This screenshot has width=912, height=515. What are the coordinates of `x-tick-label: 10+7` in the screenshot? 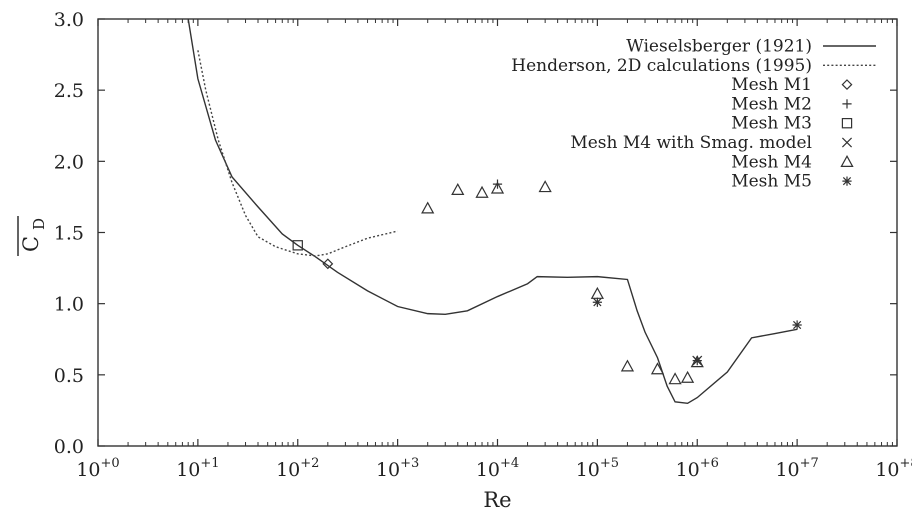 It's located at (796, 468).